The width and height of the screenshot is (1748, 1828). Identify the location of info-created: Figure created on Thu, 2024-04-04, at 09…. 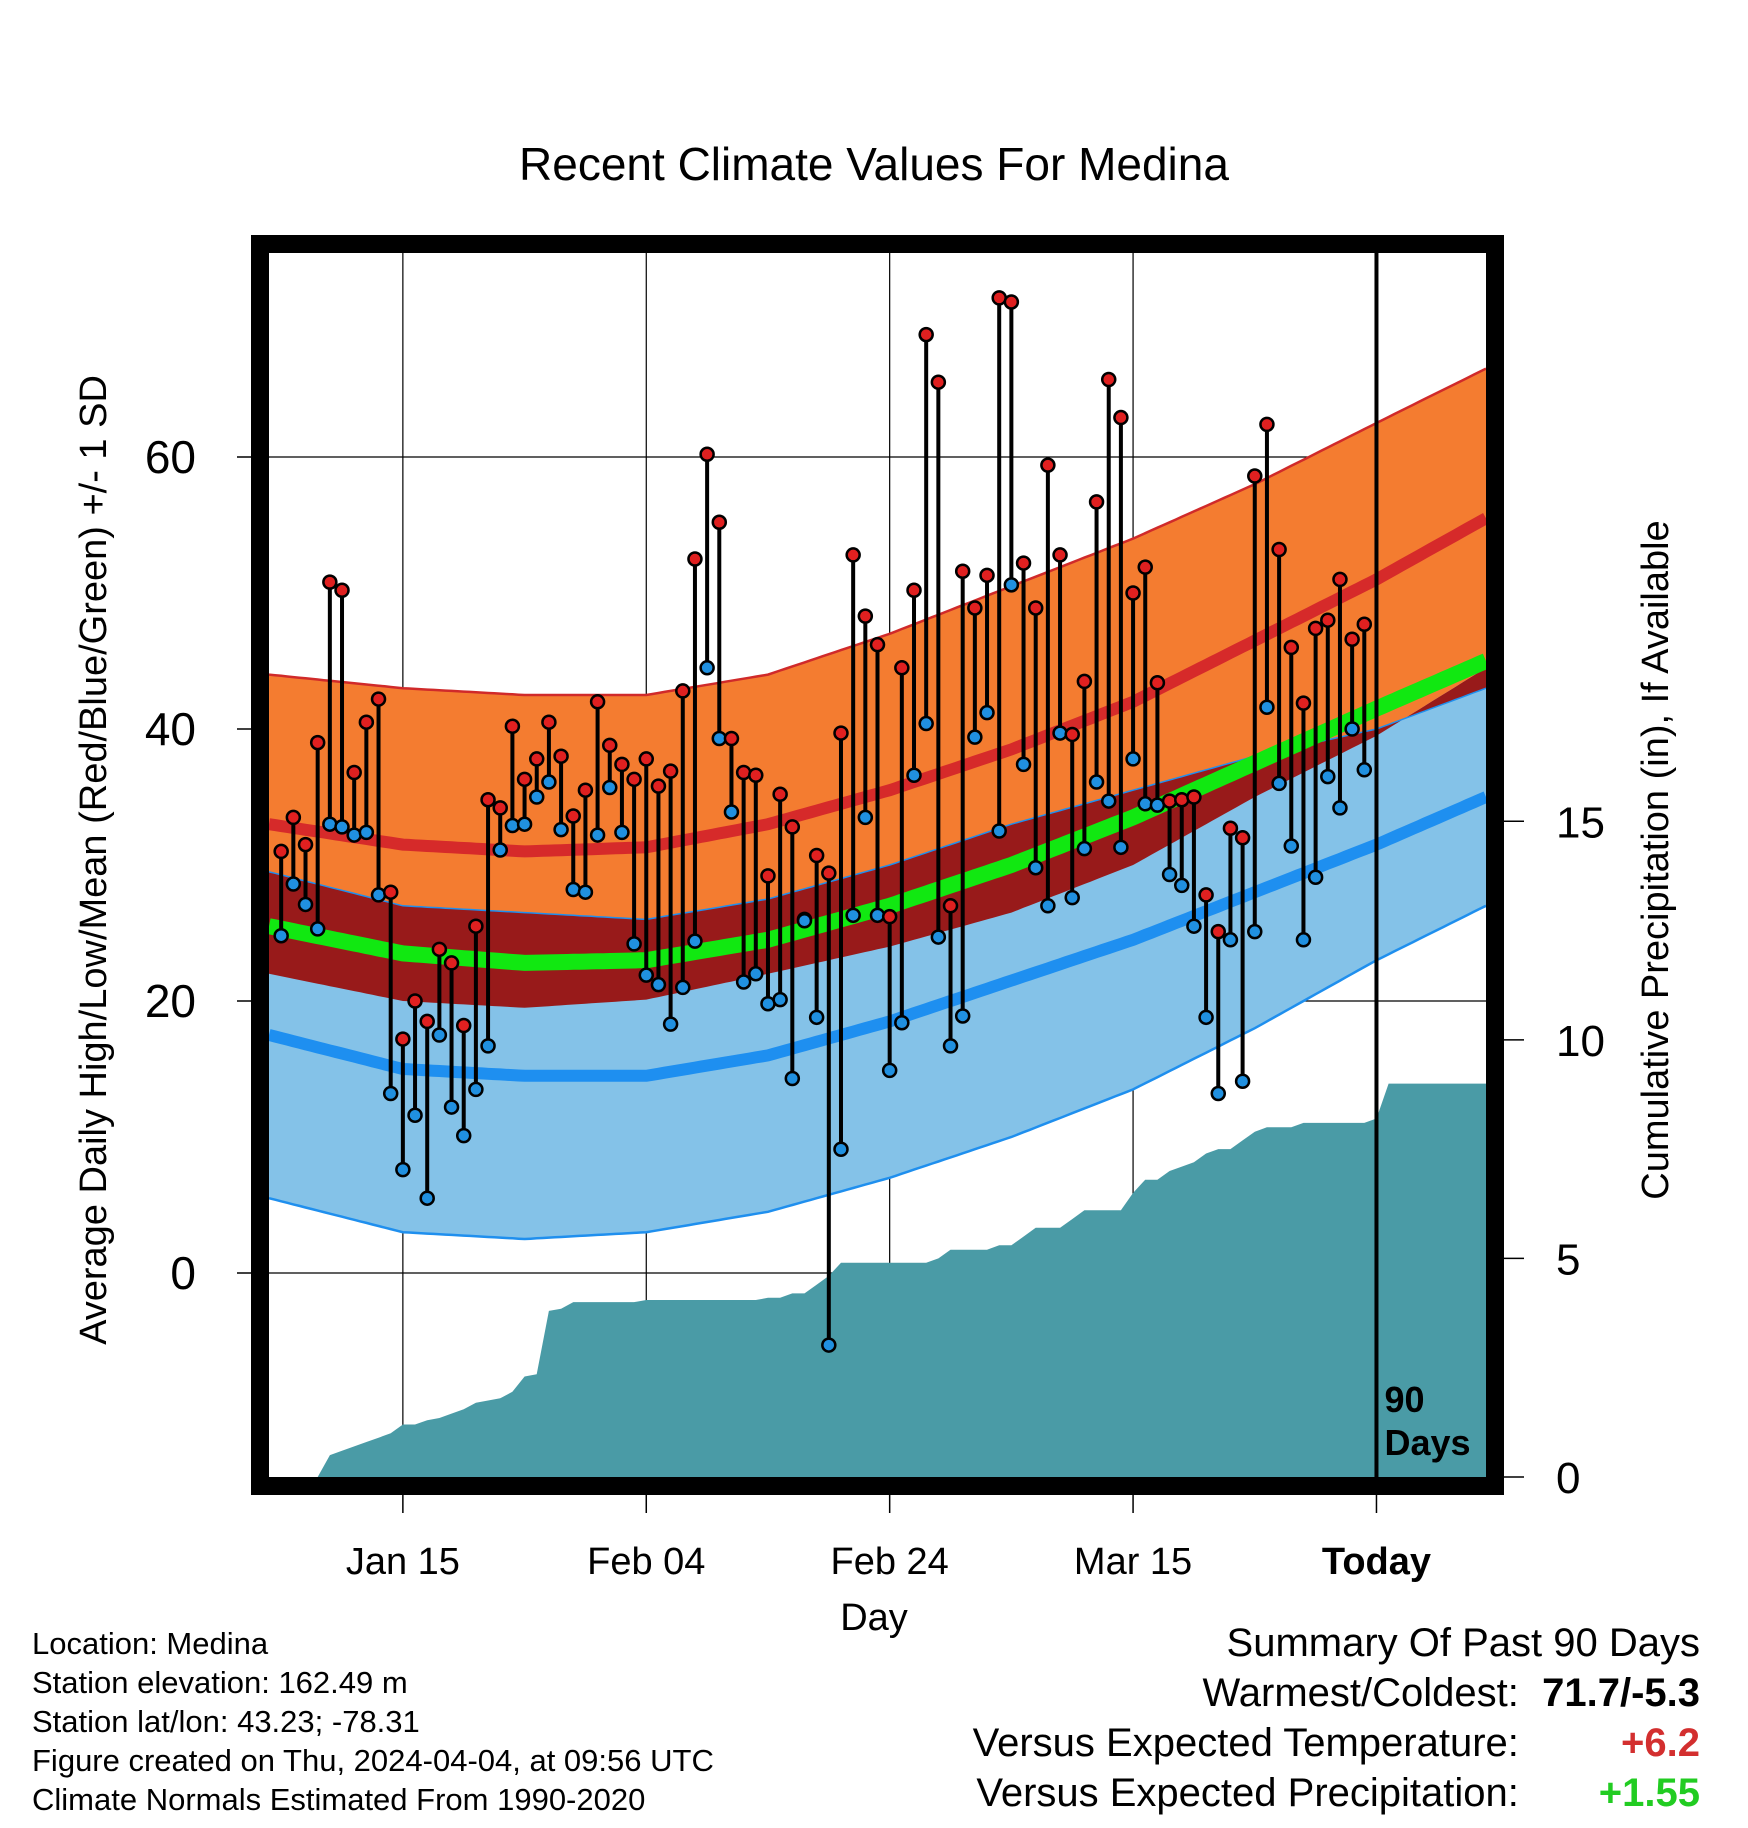
(373, 1760).